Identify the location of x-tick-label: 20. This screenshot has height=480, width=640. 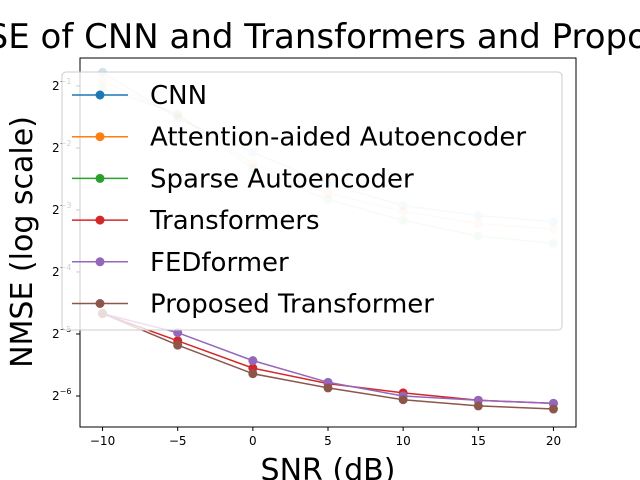
(553, 441).